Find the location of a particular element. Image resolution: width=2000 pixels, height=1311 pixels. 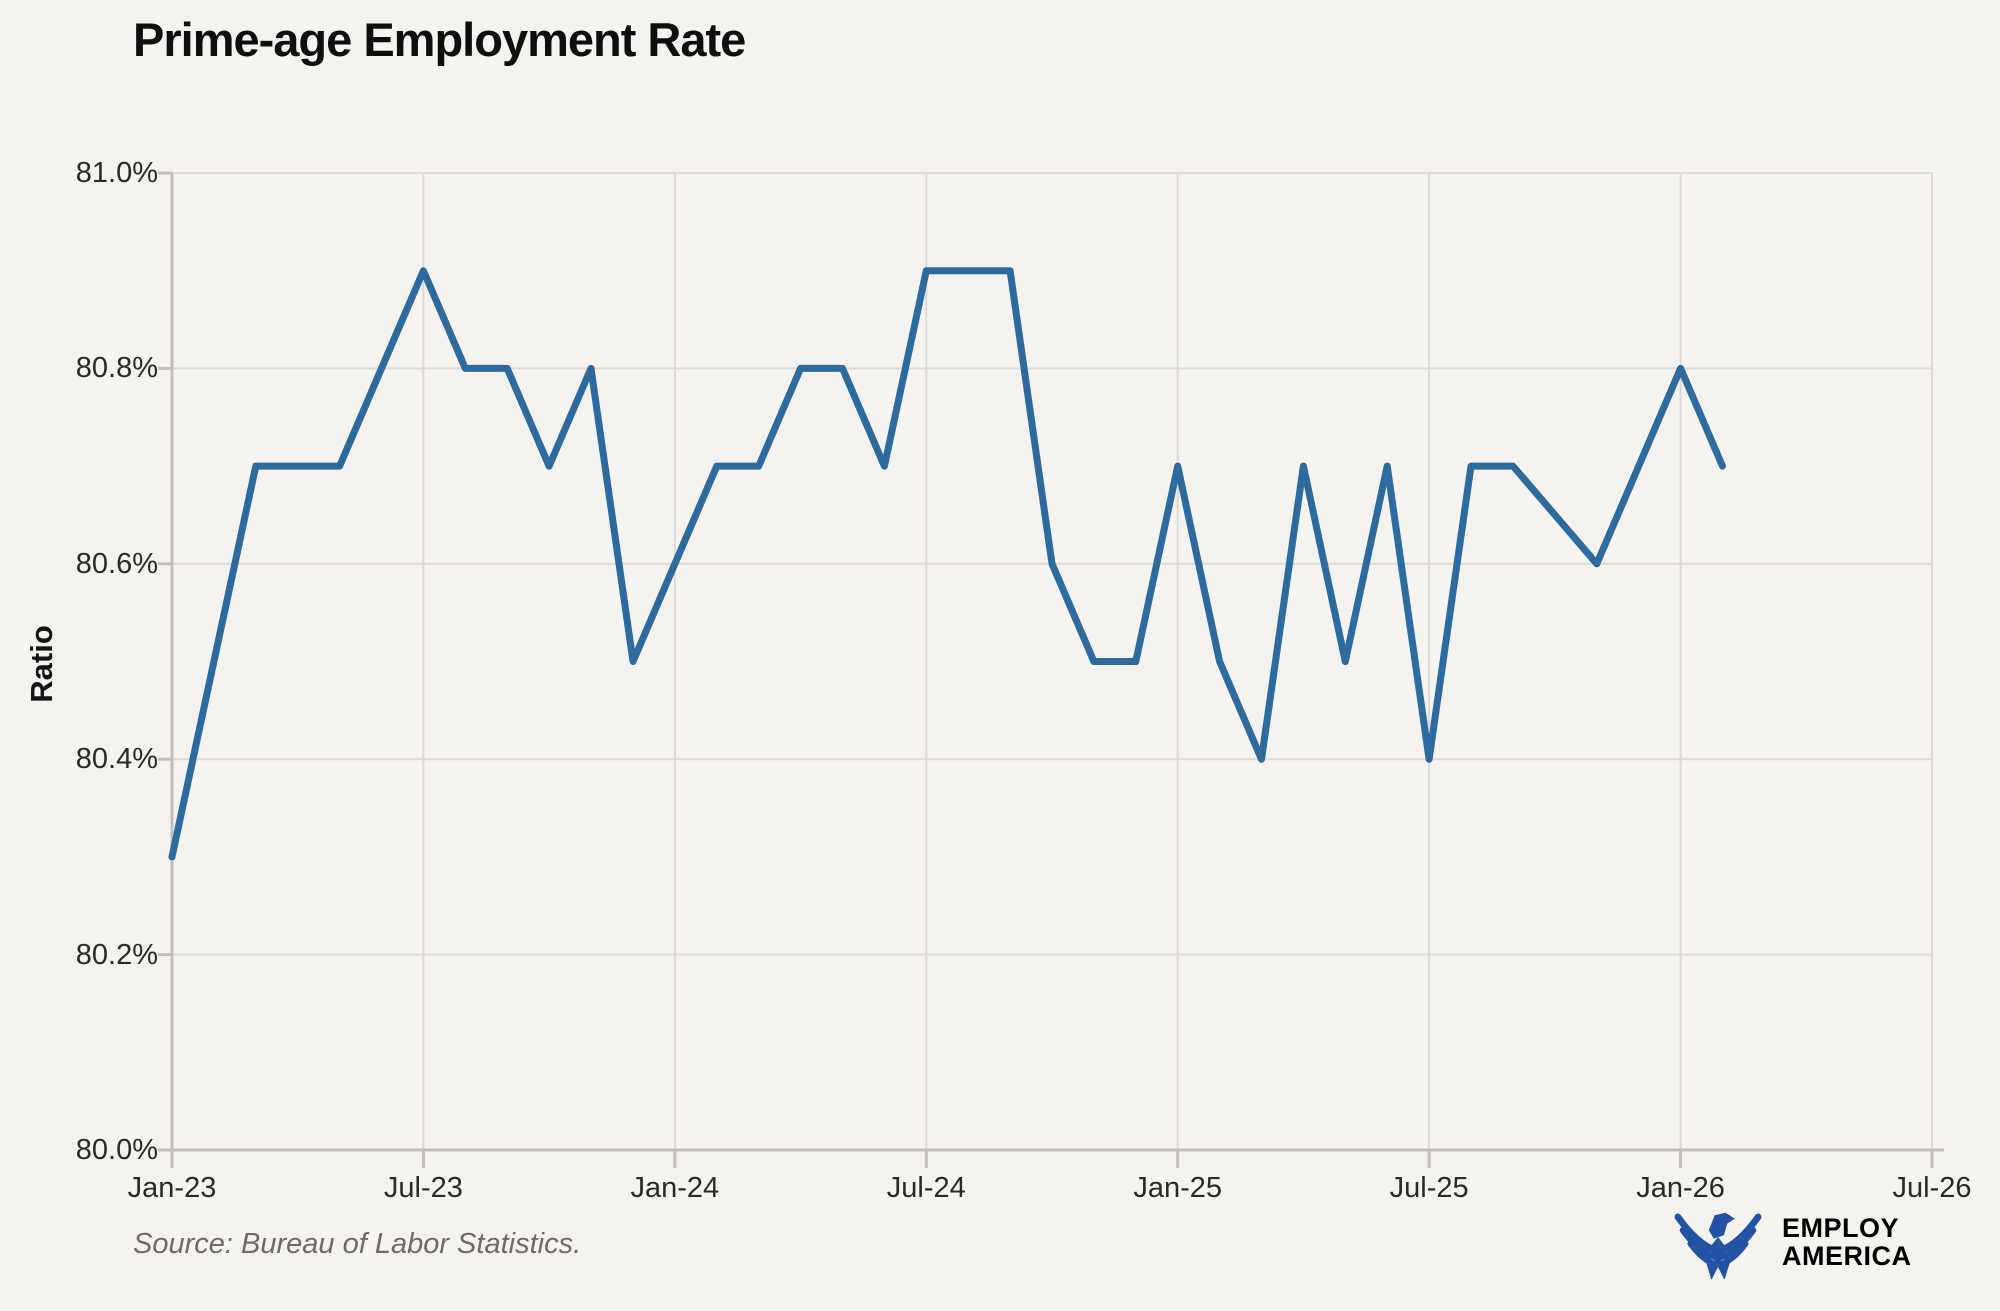

employ-america-logo: EMPLOY AMERICA is located at coordinates (1792, 1242).